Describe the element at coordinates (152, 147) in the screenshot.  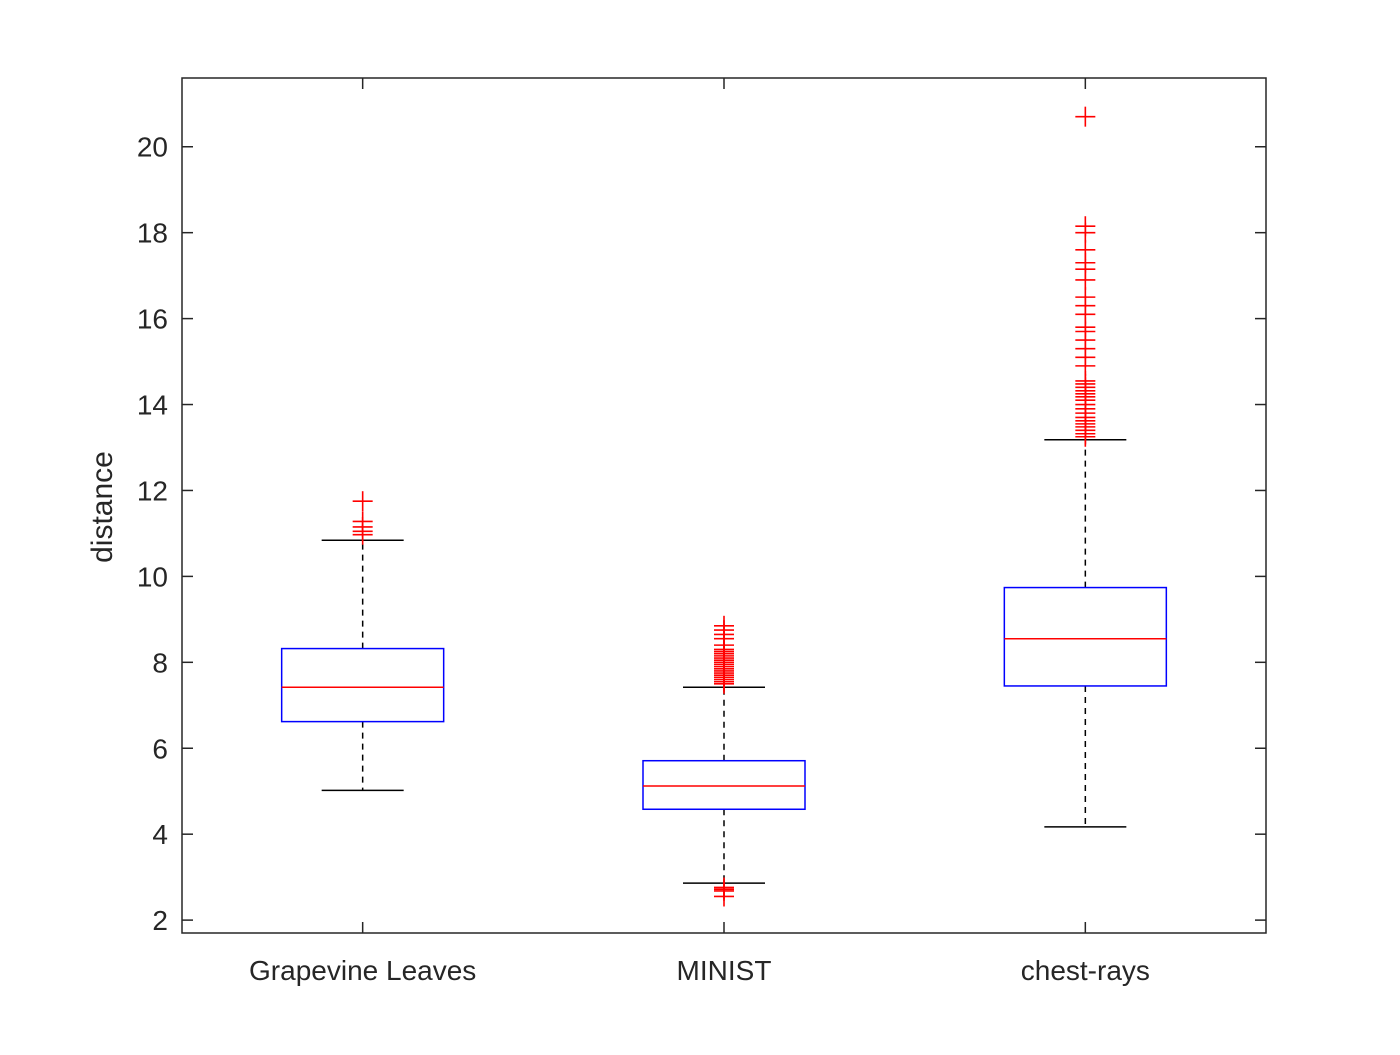
I see `y-tick-label: 20` at that location.